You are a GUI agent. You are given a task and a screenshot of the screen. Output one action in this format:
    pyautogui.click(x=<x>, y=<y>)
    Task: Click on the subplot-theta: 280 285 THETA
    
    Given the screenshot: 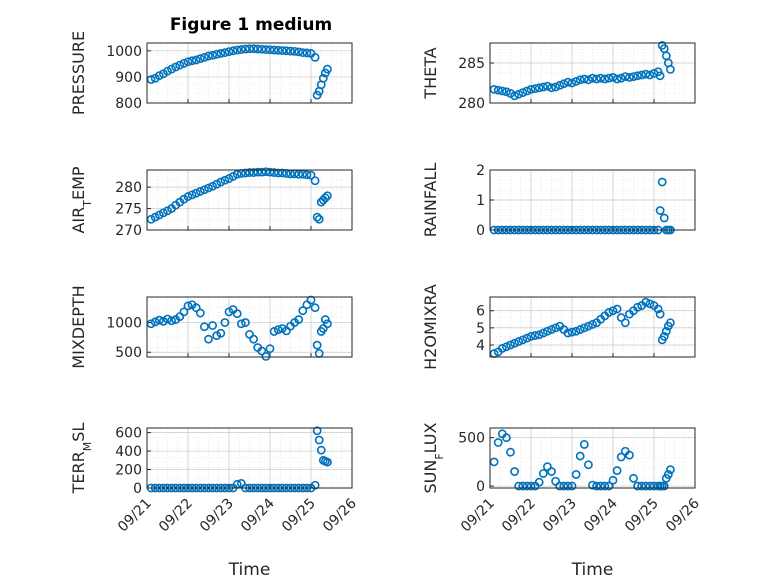 What is the action you would take?
    pyautogui.click(x=558, y=76)
    